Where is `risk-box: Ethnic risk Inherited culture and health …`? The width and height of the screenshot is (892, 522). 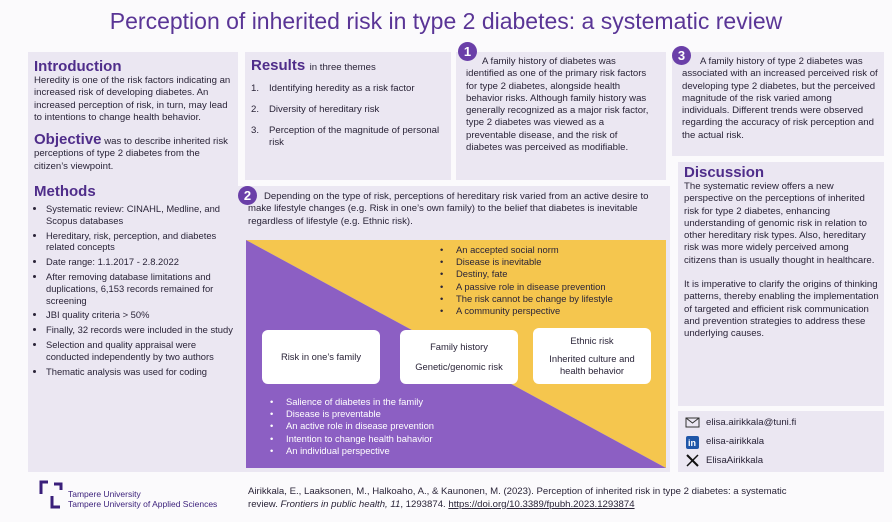
risk-box: Ethnic risk Inherited culture and health … is located at coordinates (592, 356).